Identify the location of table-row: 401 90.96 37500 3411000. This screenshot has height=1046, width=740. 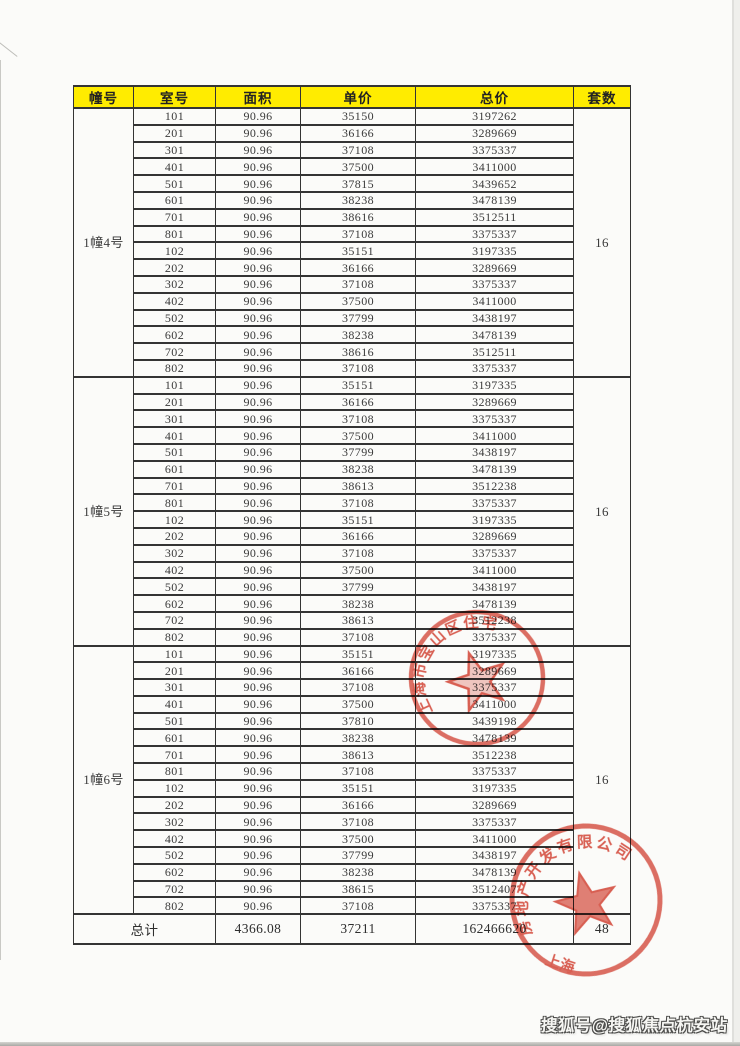
(352, 167).